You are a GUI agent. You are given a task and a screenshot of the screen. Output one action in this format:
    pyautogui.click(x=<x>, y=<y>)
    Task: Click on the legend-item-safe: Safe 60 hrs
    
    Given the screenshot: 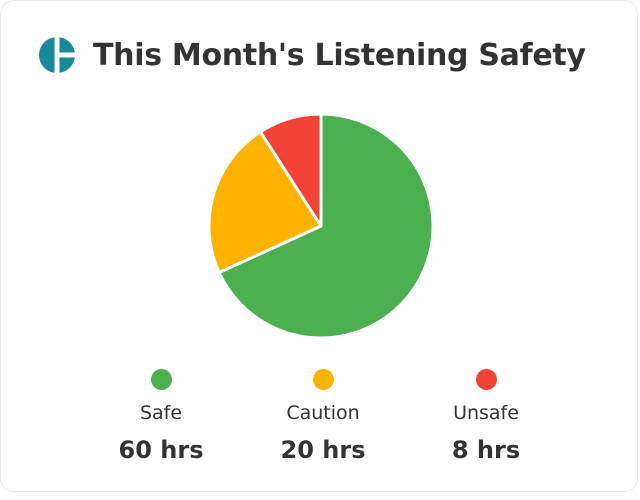 What is the action you would take?
    pyautogui.click(x=161, y=416)
    